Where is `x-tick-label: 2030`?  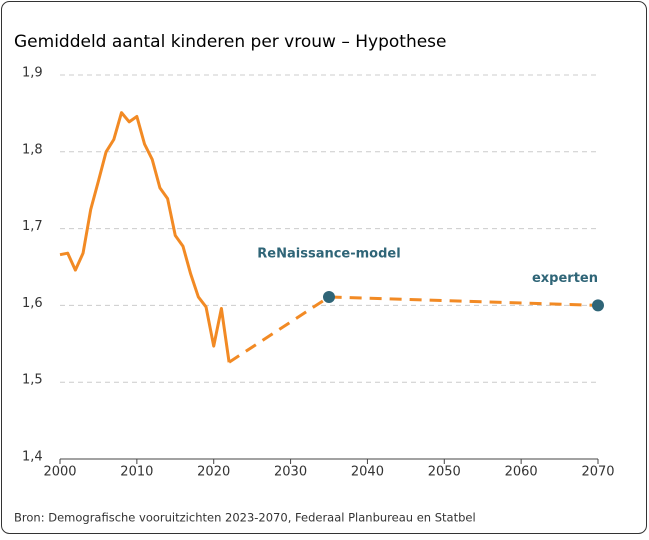 x-tick-label: 2030 is located at coordinates (290, 472).